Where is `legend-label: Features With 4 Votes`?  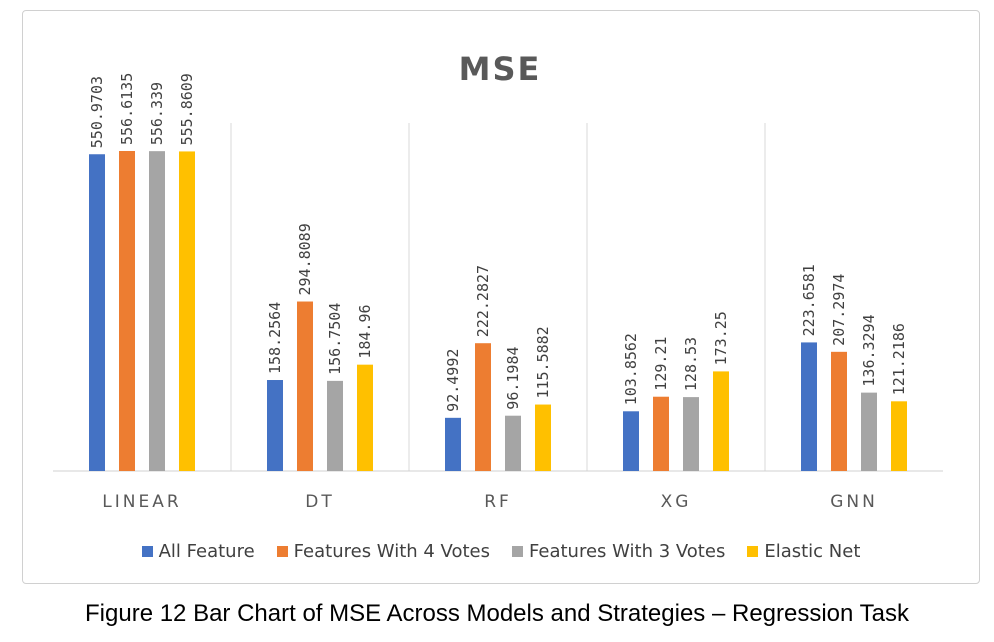 legend-label: Features With 4 Votes is located at coordinates (391, 551).